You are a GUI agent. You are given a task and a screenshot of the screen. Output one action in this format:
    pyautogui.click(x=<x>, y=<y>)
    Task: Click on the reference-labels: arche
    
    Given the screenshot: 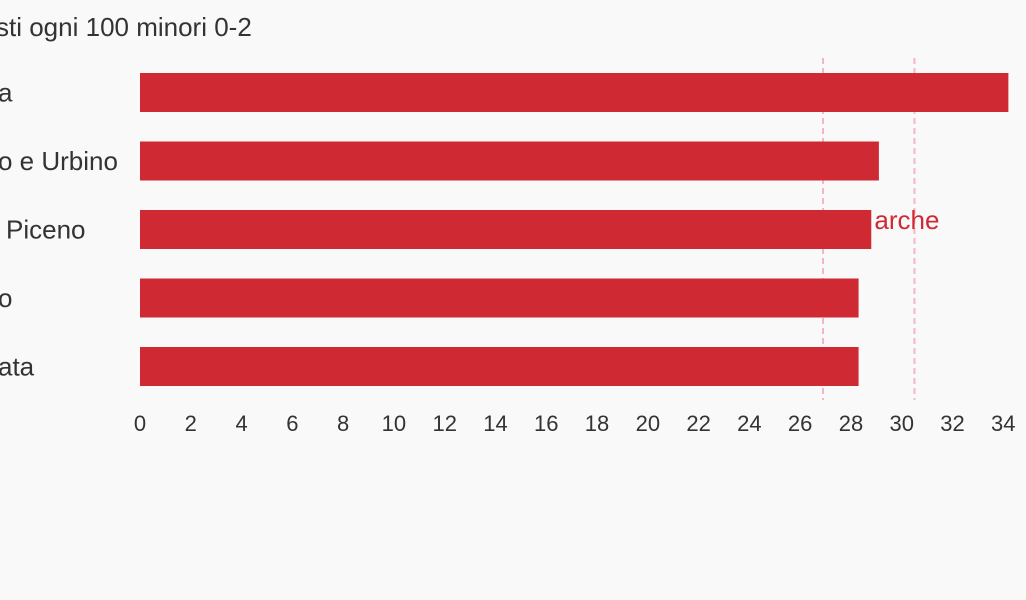 What is the action you would take?
    pyautogui.click(x=906, y=220)
    